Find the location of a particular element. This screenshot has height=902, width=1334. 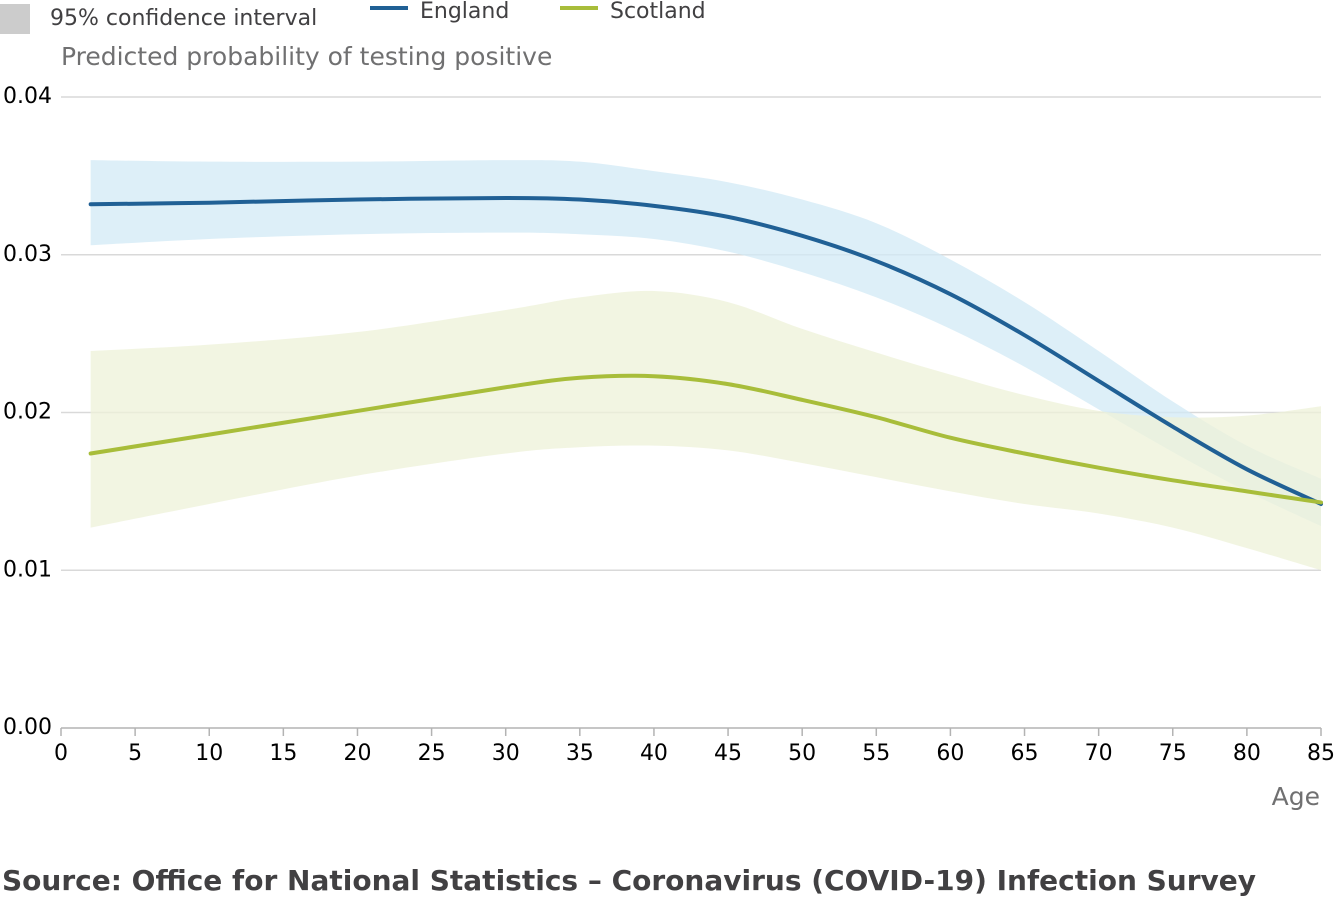

legend-ci-label: 95% confidence interval is located at coordinates (183, 18).